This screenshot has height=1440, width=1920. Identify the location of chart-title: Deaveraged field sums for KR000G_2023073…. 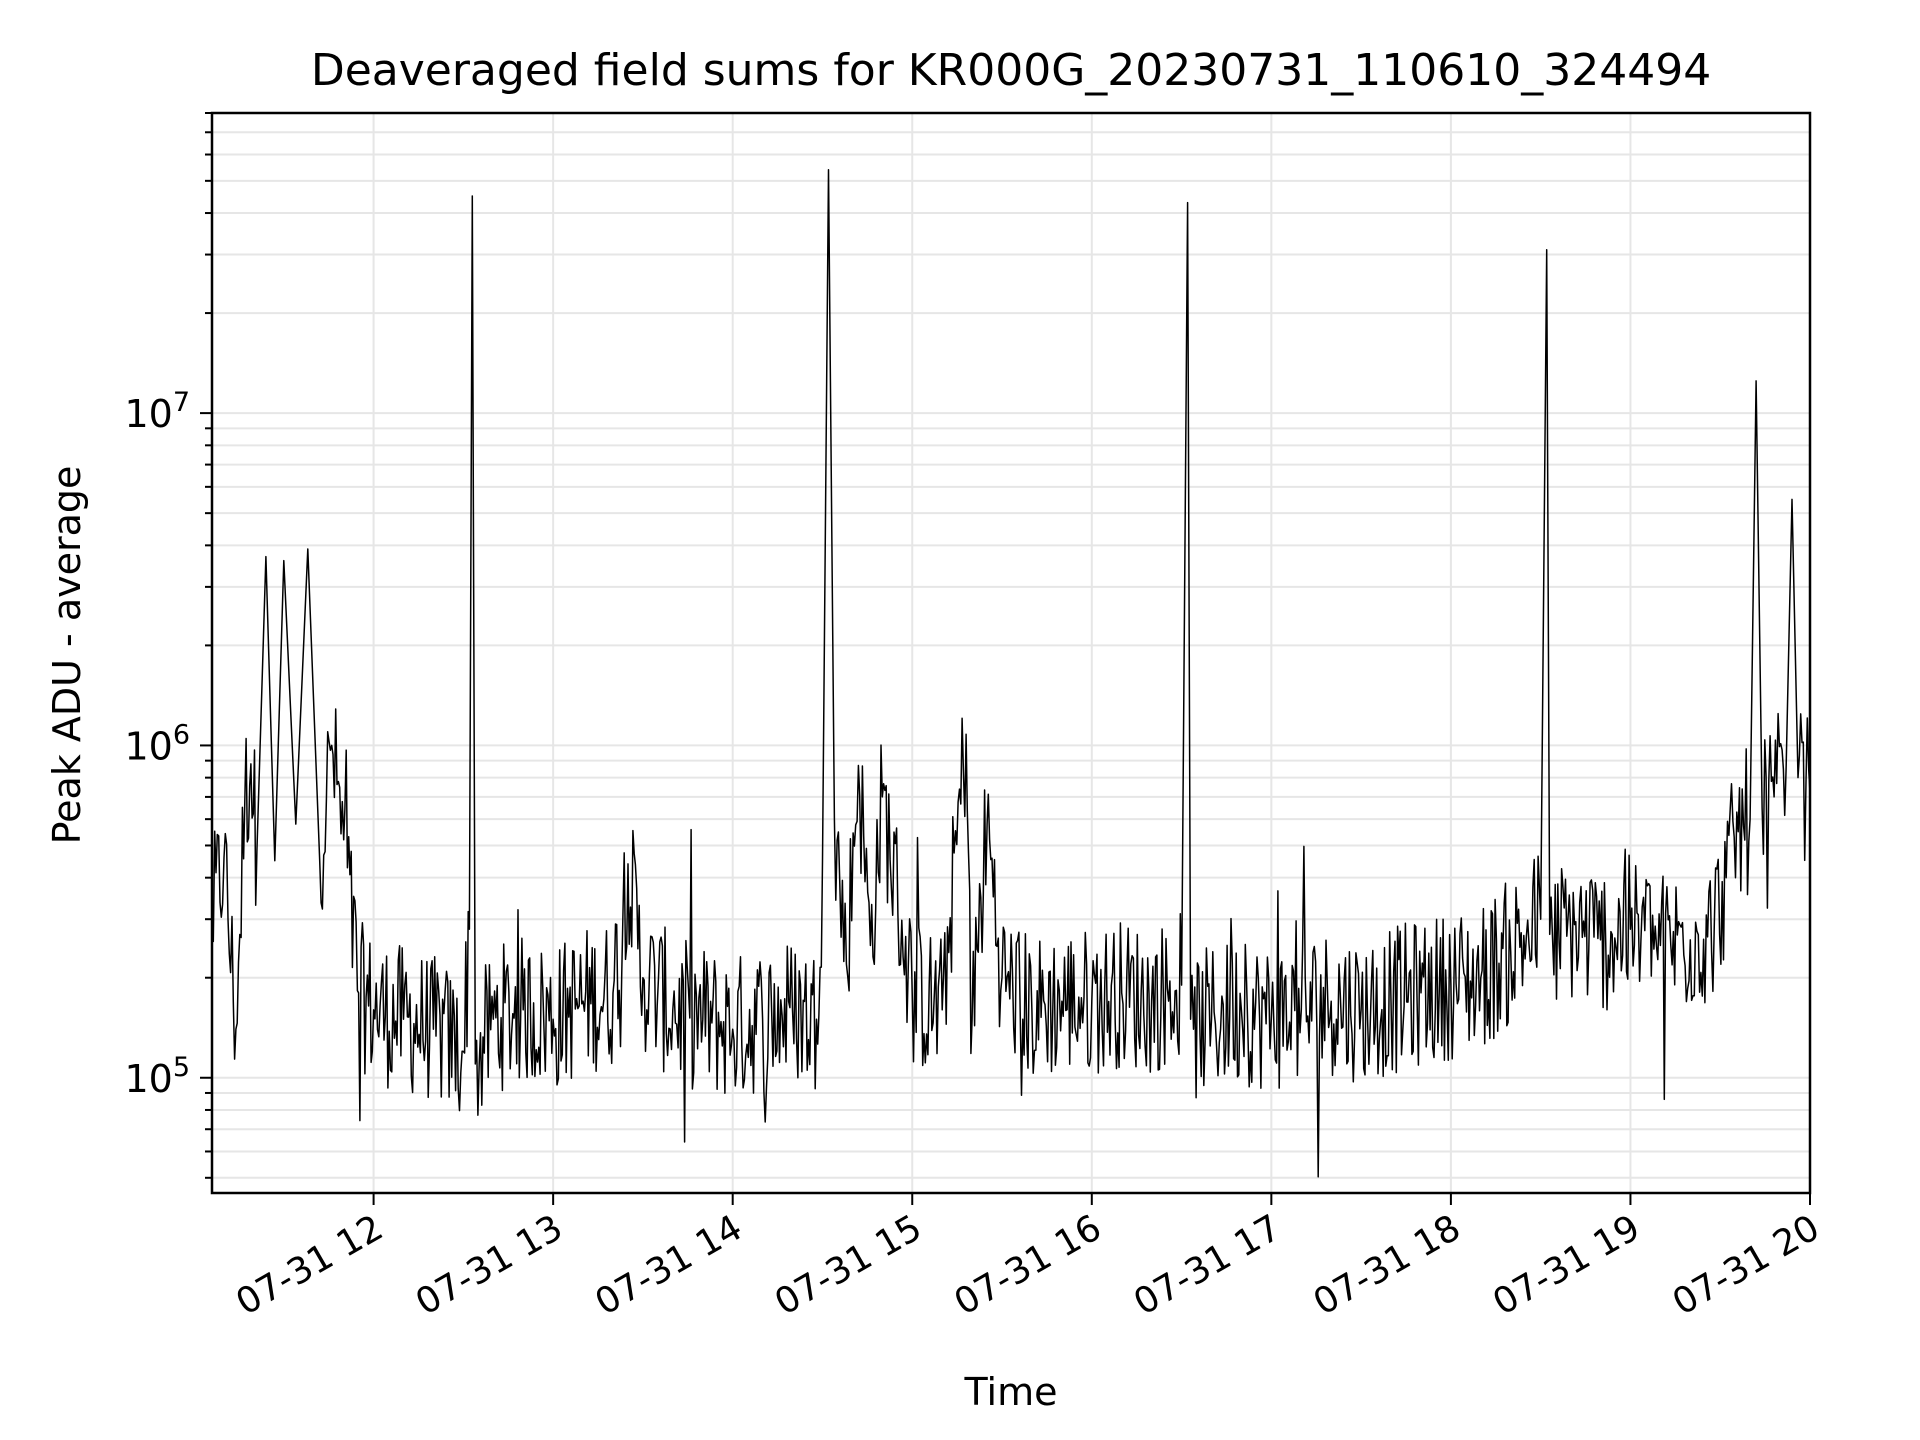
(1011, 70).